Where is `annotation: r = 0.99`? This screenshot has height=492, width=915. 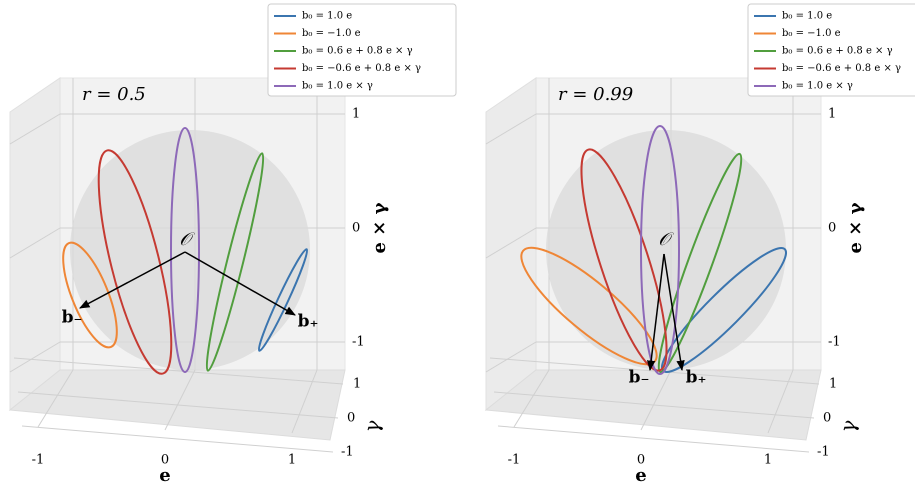 annotation: r = 0.99 is located at coordinates (595, 94).